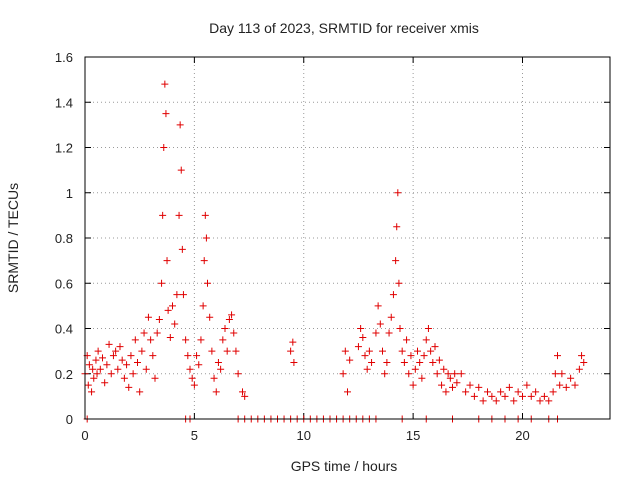 Image resolution: width=640 pixels, height=480 pixels. What do you see at coordinates (64, 238) in the screenshot?
I see `y-tick-label: 0.8` at bounding box center [64, 238].